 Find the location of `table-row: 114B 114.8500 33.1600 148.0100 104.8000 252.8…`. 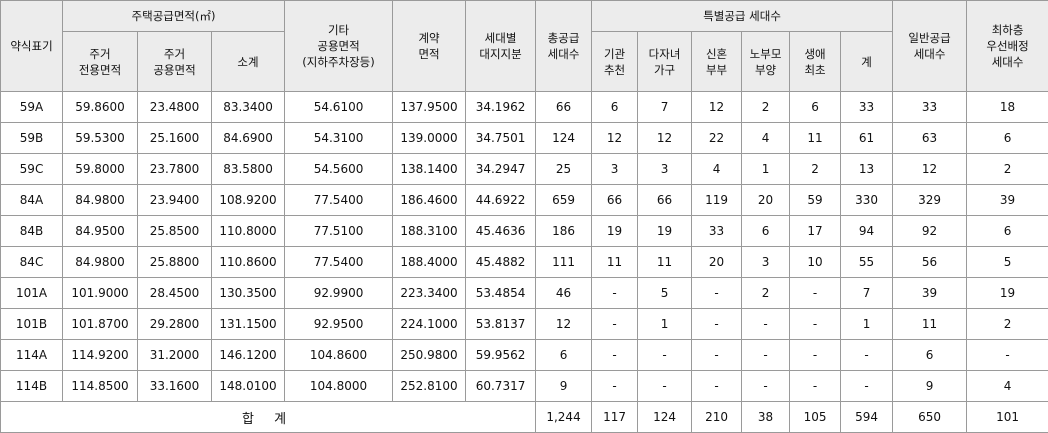

table-row: 114B 114.8500 33.1600 148.0100 104.8000 252.8… is located at coordinates (524, 386).